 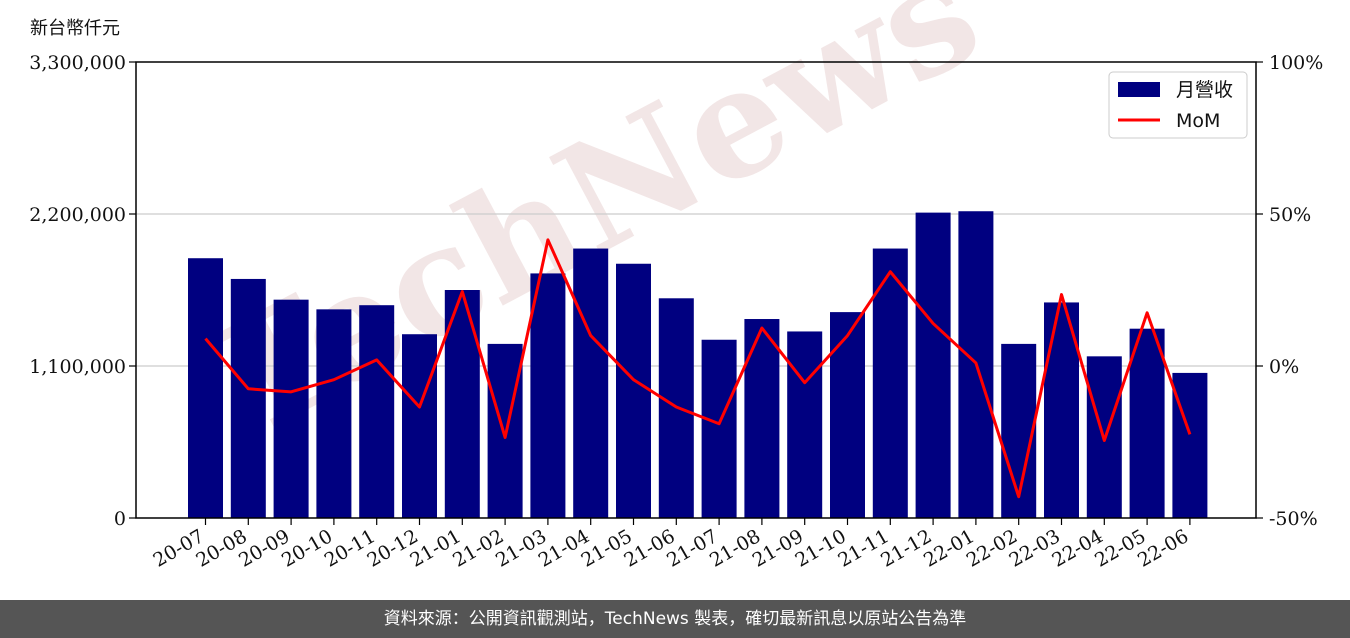 What do you see at coordinates (1139, 89) in the screenshot?
I see `legend-swatch-bar` at bounding box center [1139, 89].